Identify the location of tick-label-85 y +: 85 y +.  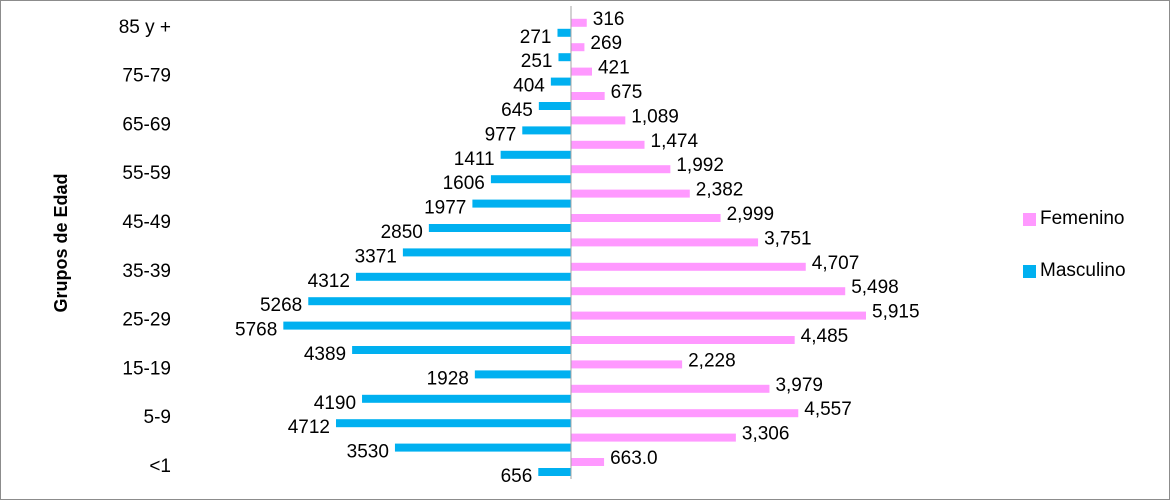
(145, 27).